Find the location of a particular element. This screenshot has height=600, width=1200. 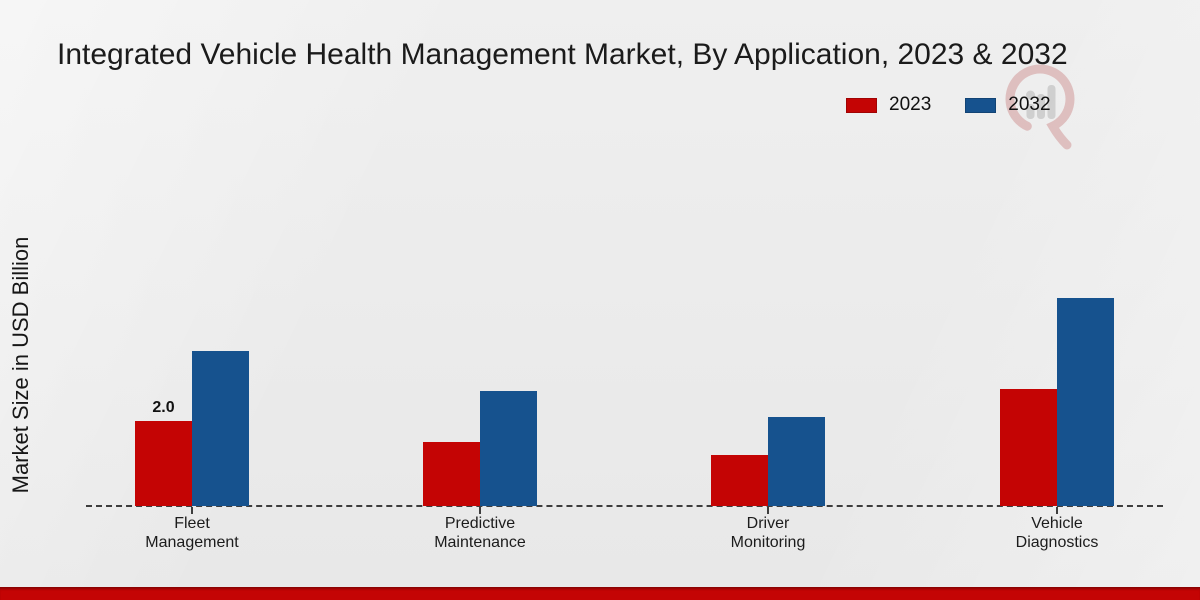

x-category-label-vehicle-diagnostics: Vehicle Diagnostics is located at coordinates (1057, 533).